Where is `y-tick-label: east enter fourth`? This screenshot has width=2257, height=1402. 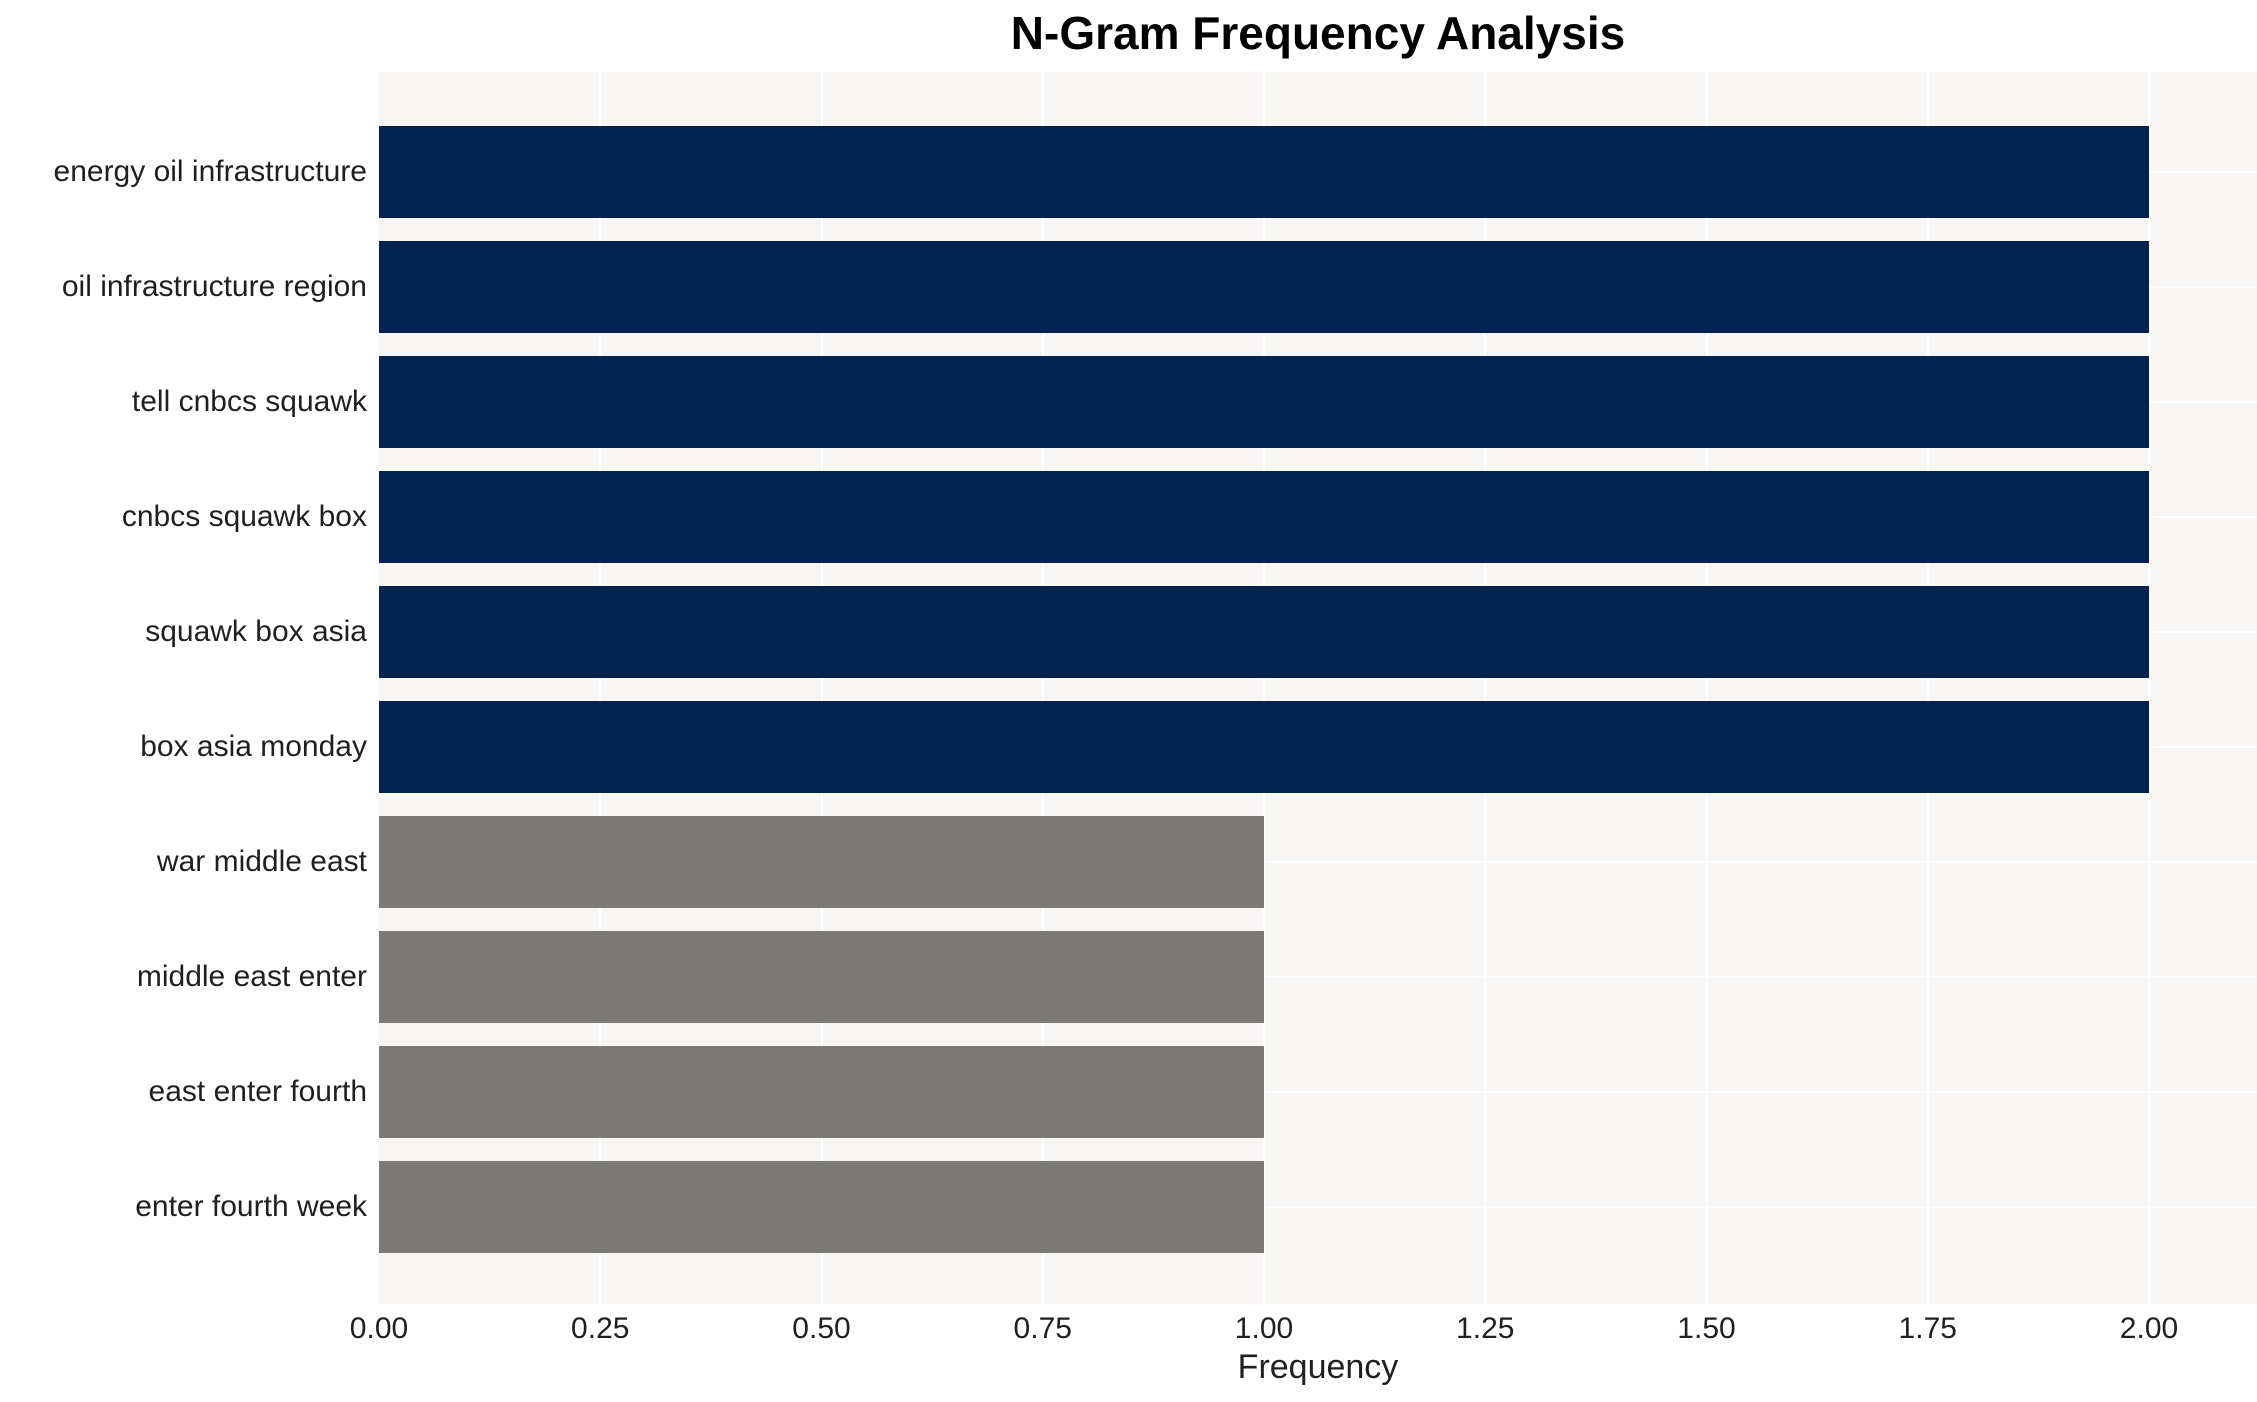
y-tick-label: east enter fourth is located at coordinates (257, 1091).